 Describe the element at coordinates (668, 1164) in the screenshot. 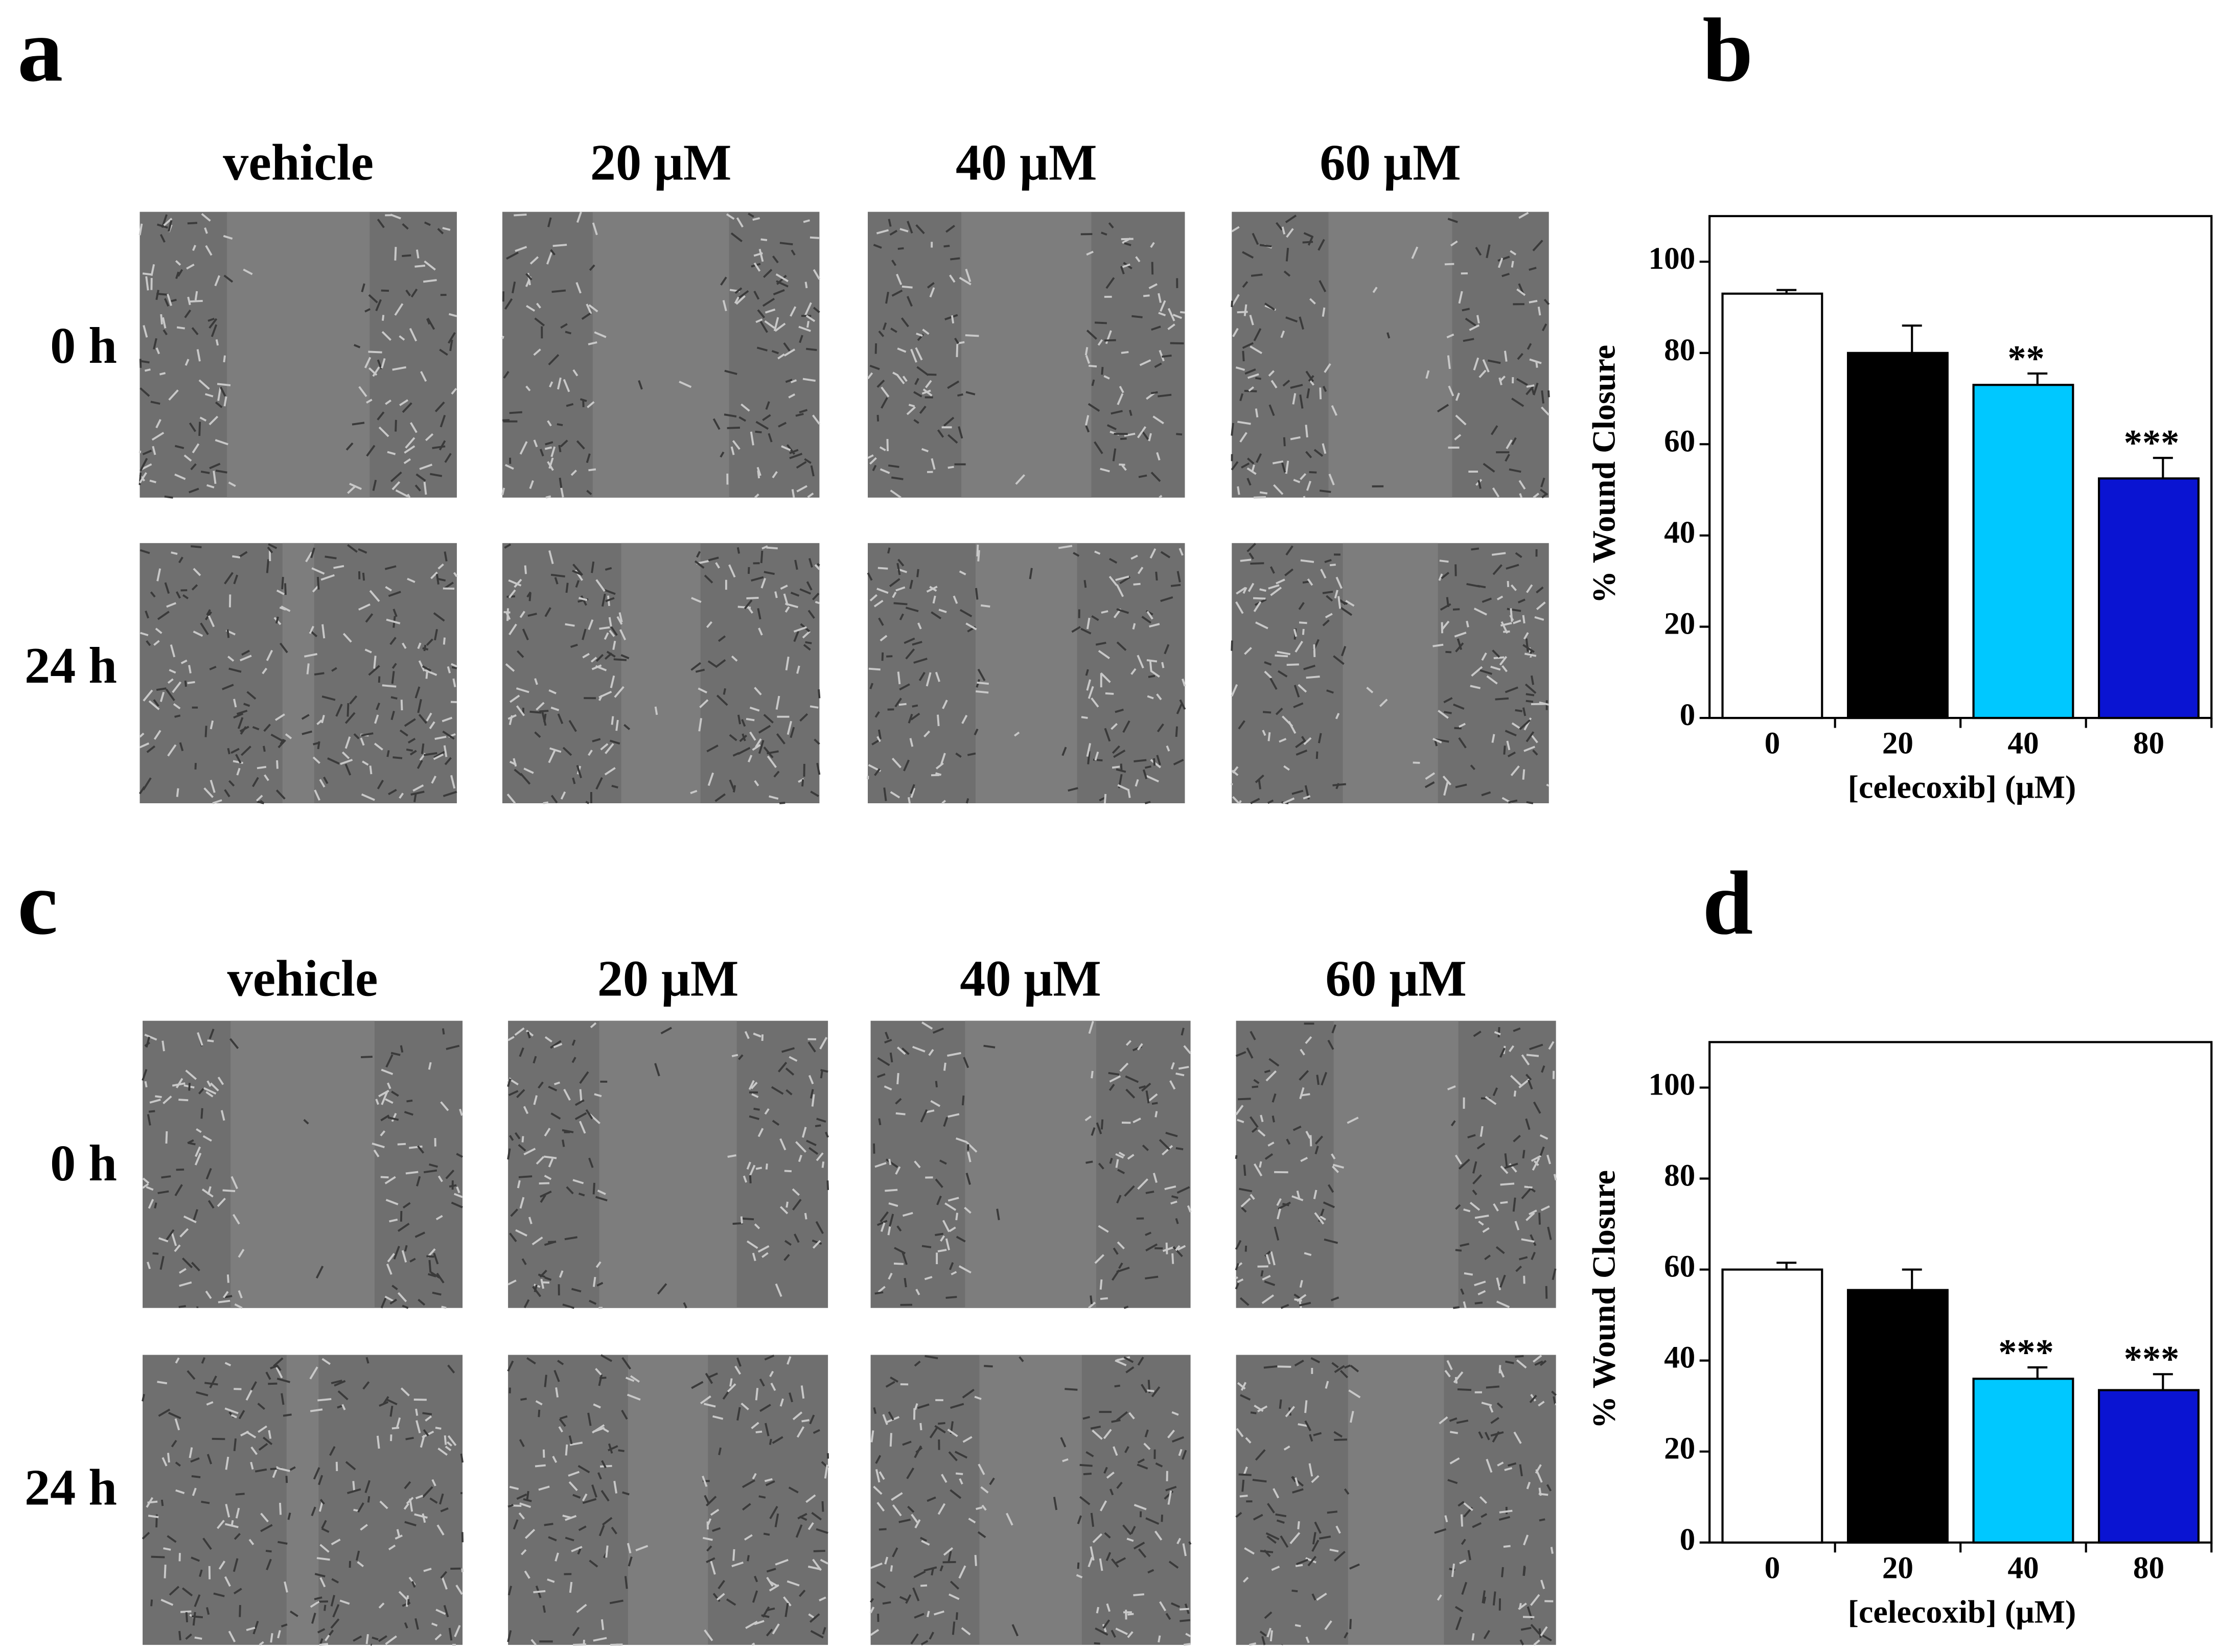

I see `micrograph` at that location.